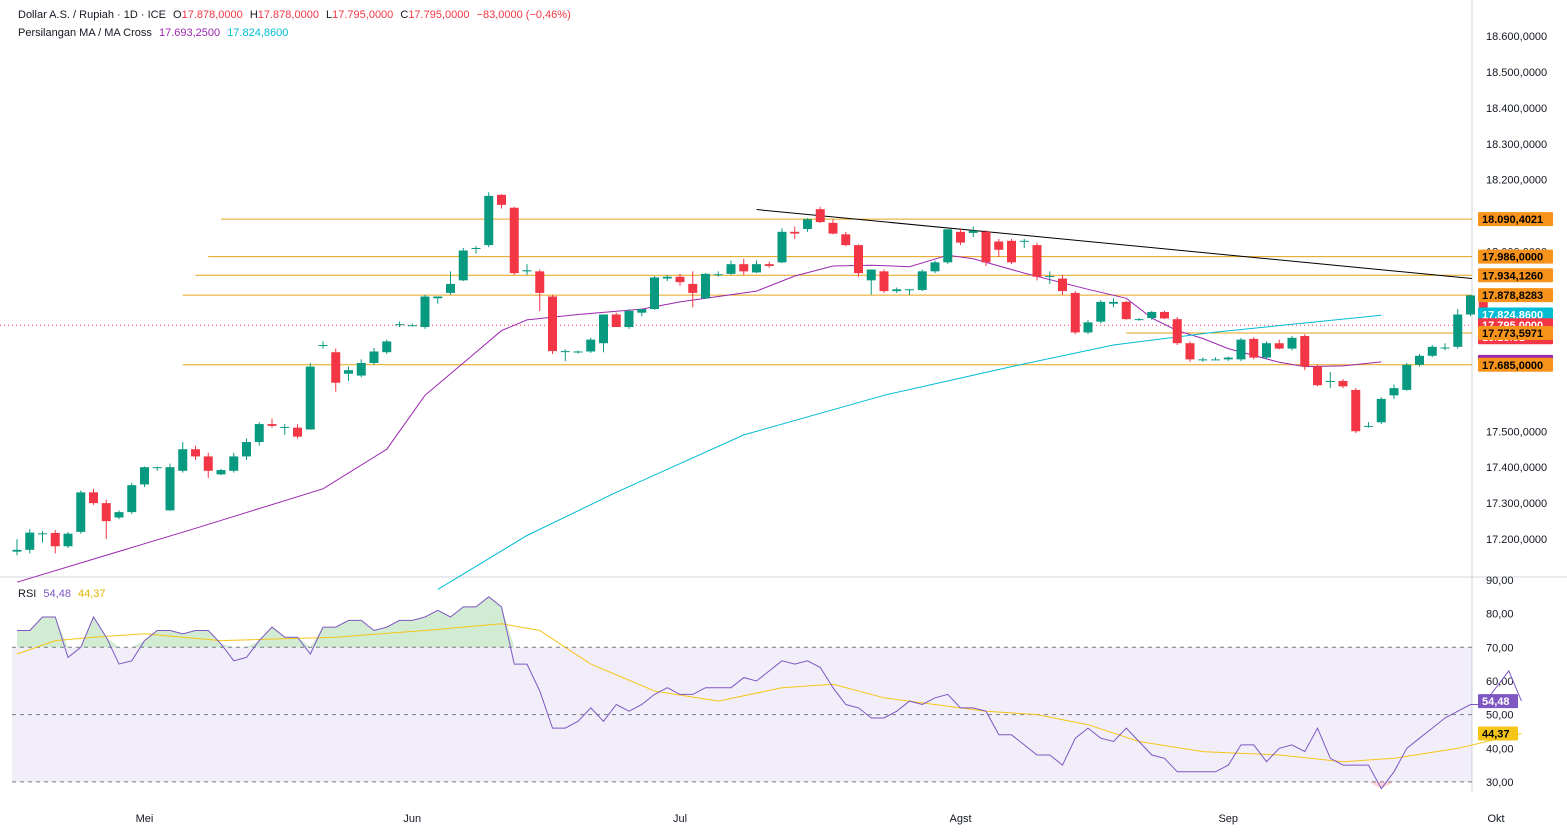 The height and width of the screenshot is (840, 1567). What do you see at coordinates (1114, 244) in the screenshot?
I see `trend-line` at bounding box center [1114, 244].